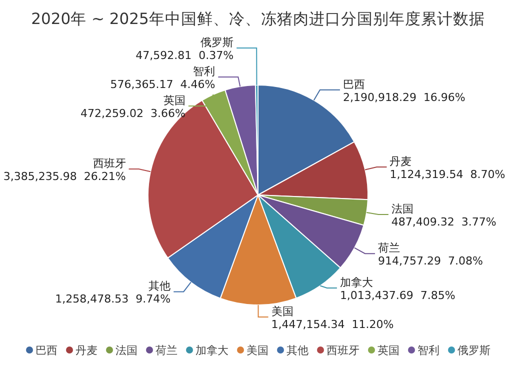 The height and width of the screenshot is (365, 516). I want to click on legend-label: 俄罗斯, so click(474, 350).